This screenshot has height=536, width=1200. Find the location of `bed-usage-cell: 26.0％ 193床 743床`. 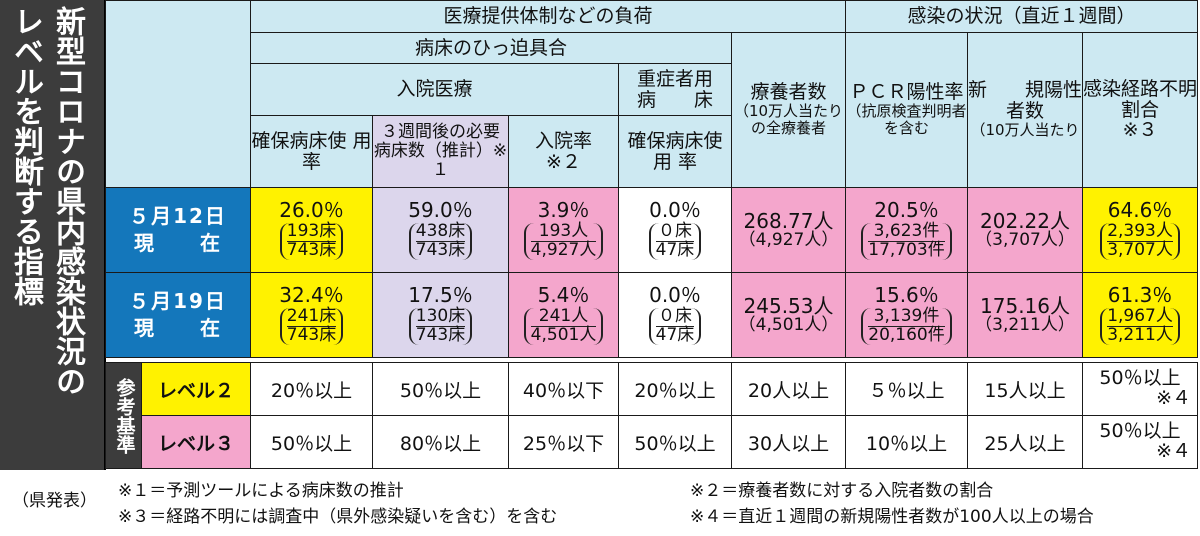

bed-usage-cell: 26.0％ 193床 743床 is located at coordinates (311, 230).